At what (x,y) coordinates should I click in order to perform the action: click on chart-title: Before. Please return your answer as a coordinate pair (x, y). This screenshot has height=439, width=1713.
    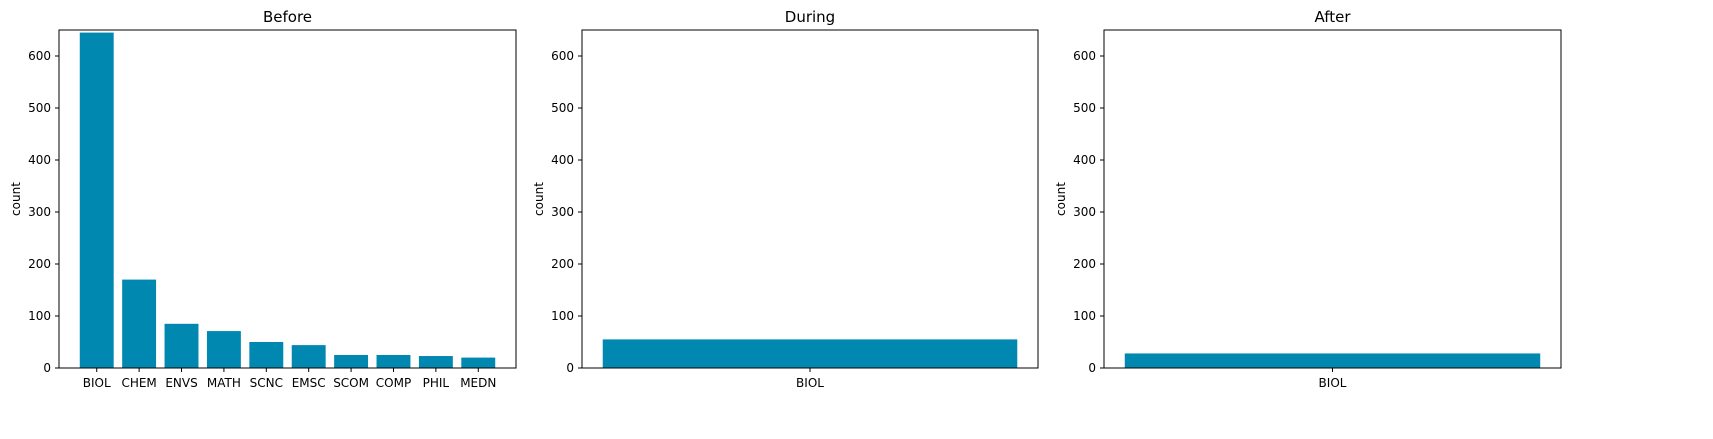
    Looking at the image, I should click on (287, 17).